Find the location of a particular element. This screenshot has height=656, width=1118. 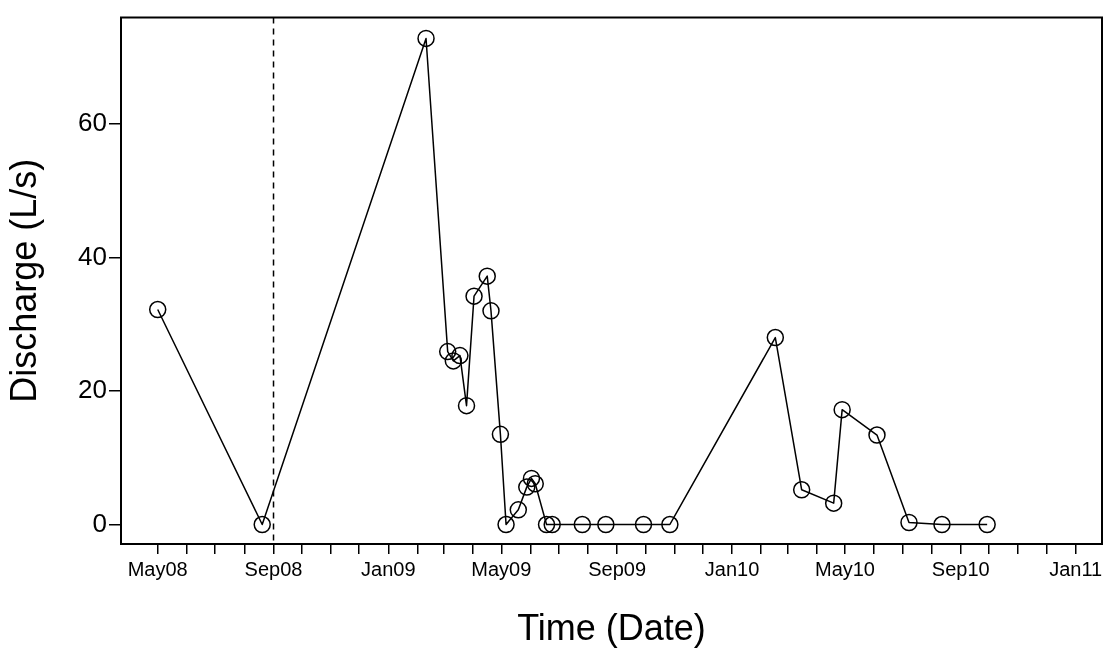

x-tick-label: May10 is located at coordinates (844, 568).